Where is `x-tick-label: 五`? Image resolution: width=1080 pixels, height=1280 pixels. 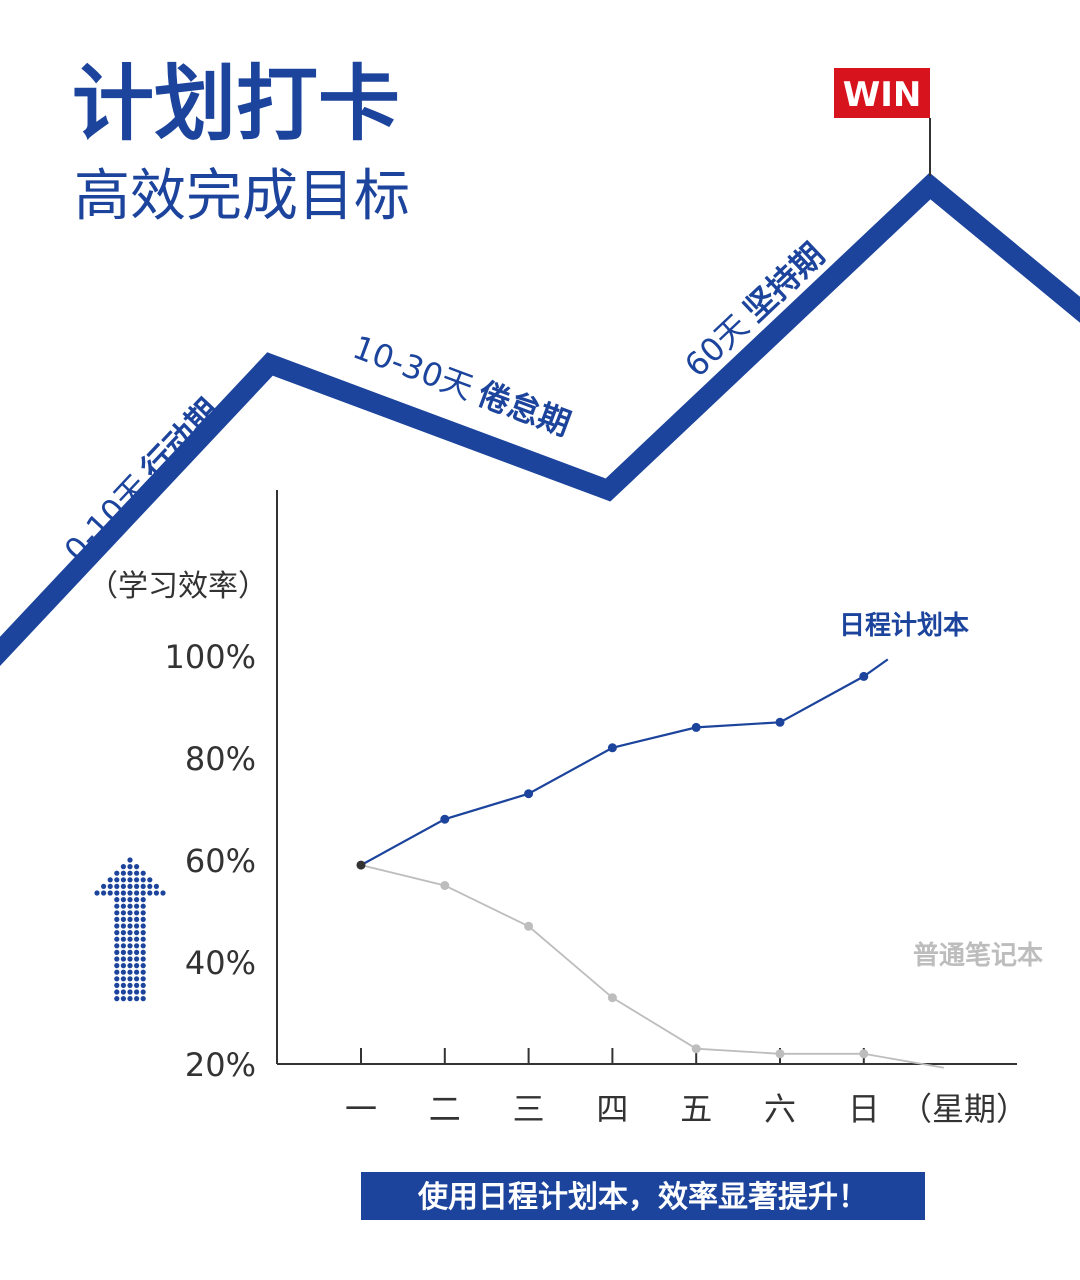
x-tick-label: 五 is located at coordinates (696, 1109).